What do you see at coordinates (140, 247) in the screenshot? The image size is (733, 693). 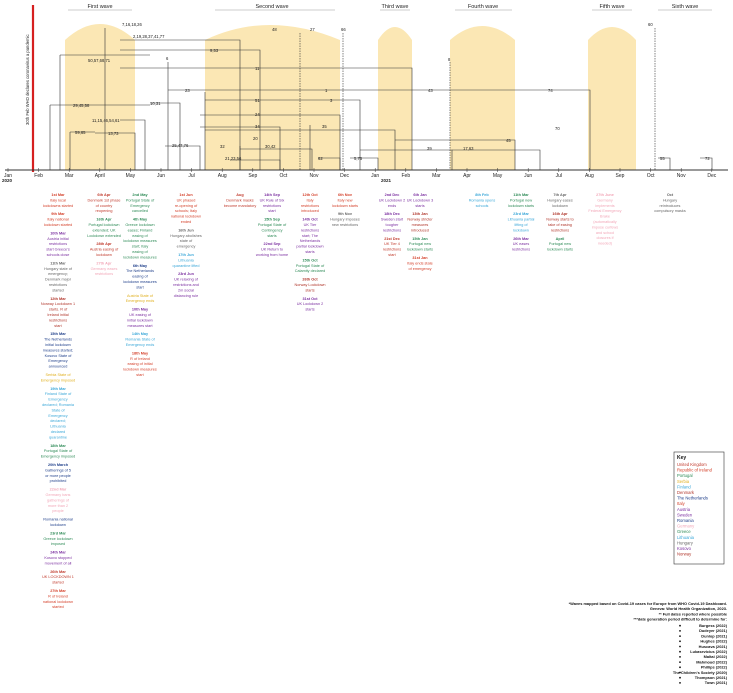 I see `event-text: start; Italy` at bounding box center [140, 247].